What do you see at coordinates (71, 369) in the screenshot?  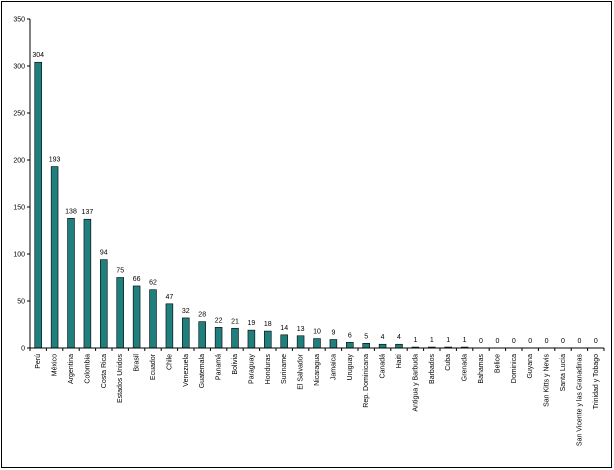 I see `category-label: Argentina` at bounding box center [71, 369].